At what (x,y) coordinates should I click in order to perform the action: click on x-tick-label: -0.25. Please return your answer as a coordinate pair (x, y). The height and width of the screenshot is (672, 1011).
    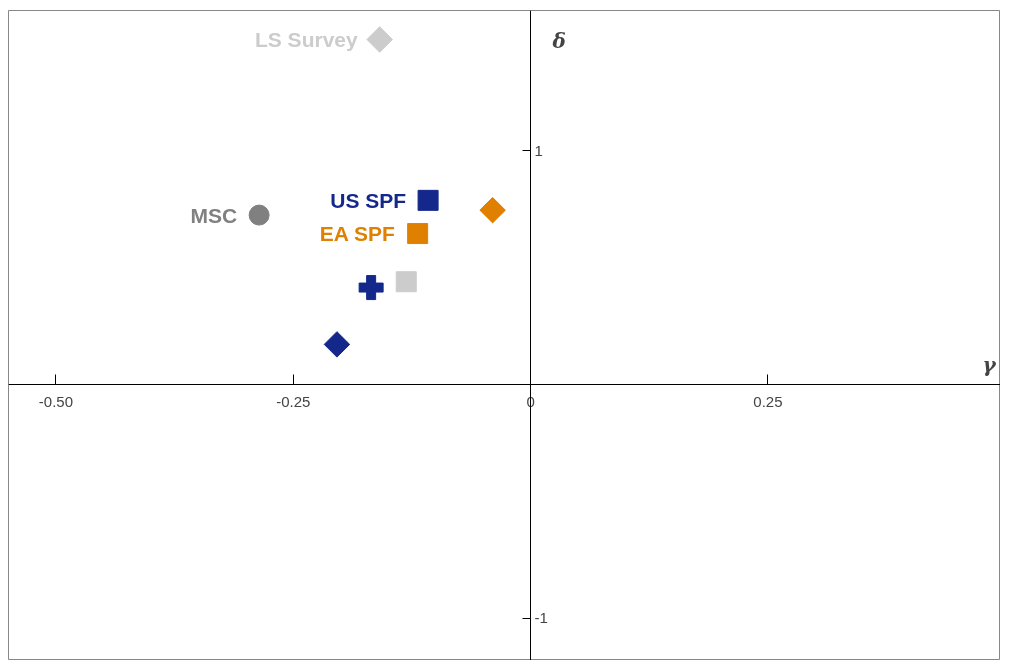
    Looking at the image, I should click on (293, 401).